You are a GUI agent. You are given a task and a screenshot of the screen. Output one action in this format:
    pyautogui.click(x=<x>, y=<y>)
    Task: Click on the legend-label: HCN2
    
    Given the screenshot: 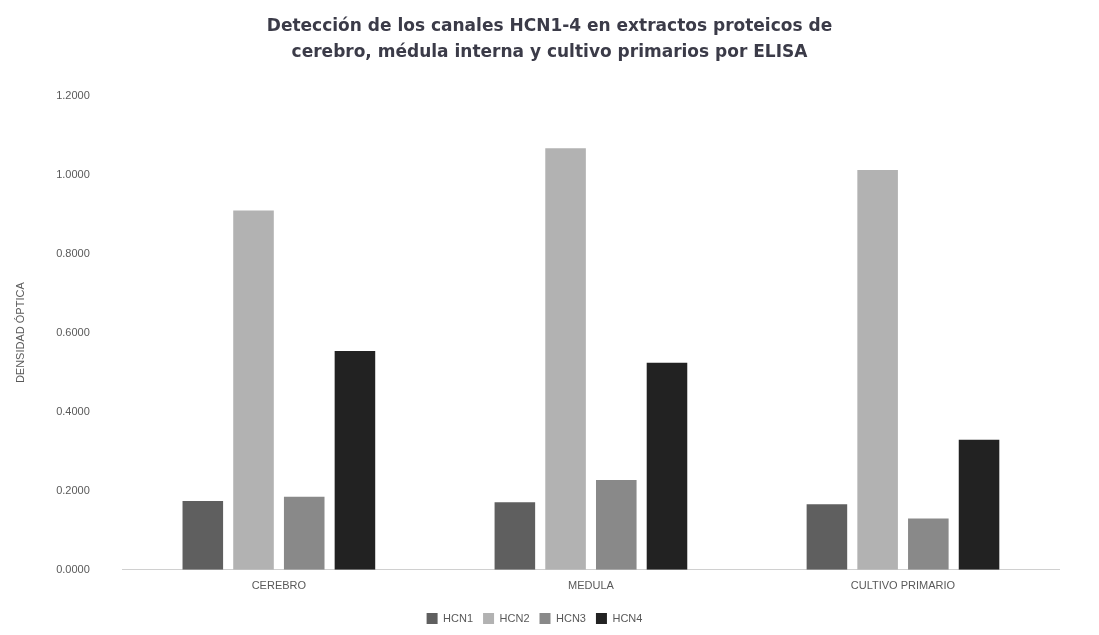 What is the action you would take?
    pyautogui.click(x=514, y=617)
    